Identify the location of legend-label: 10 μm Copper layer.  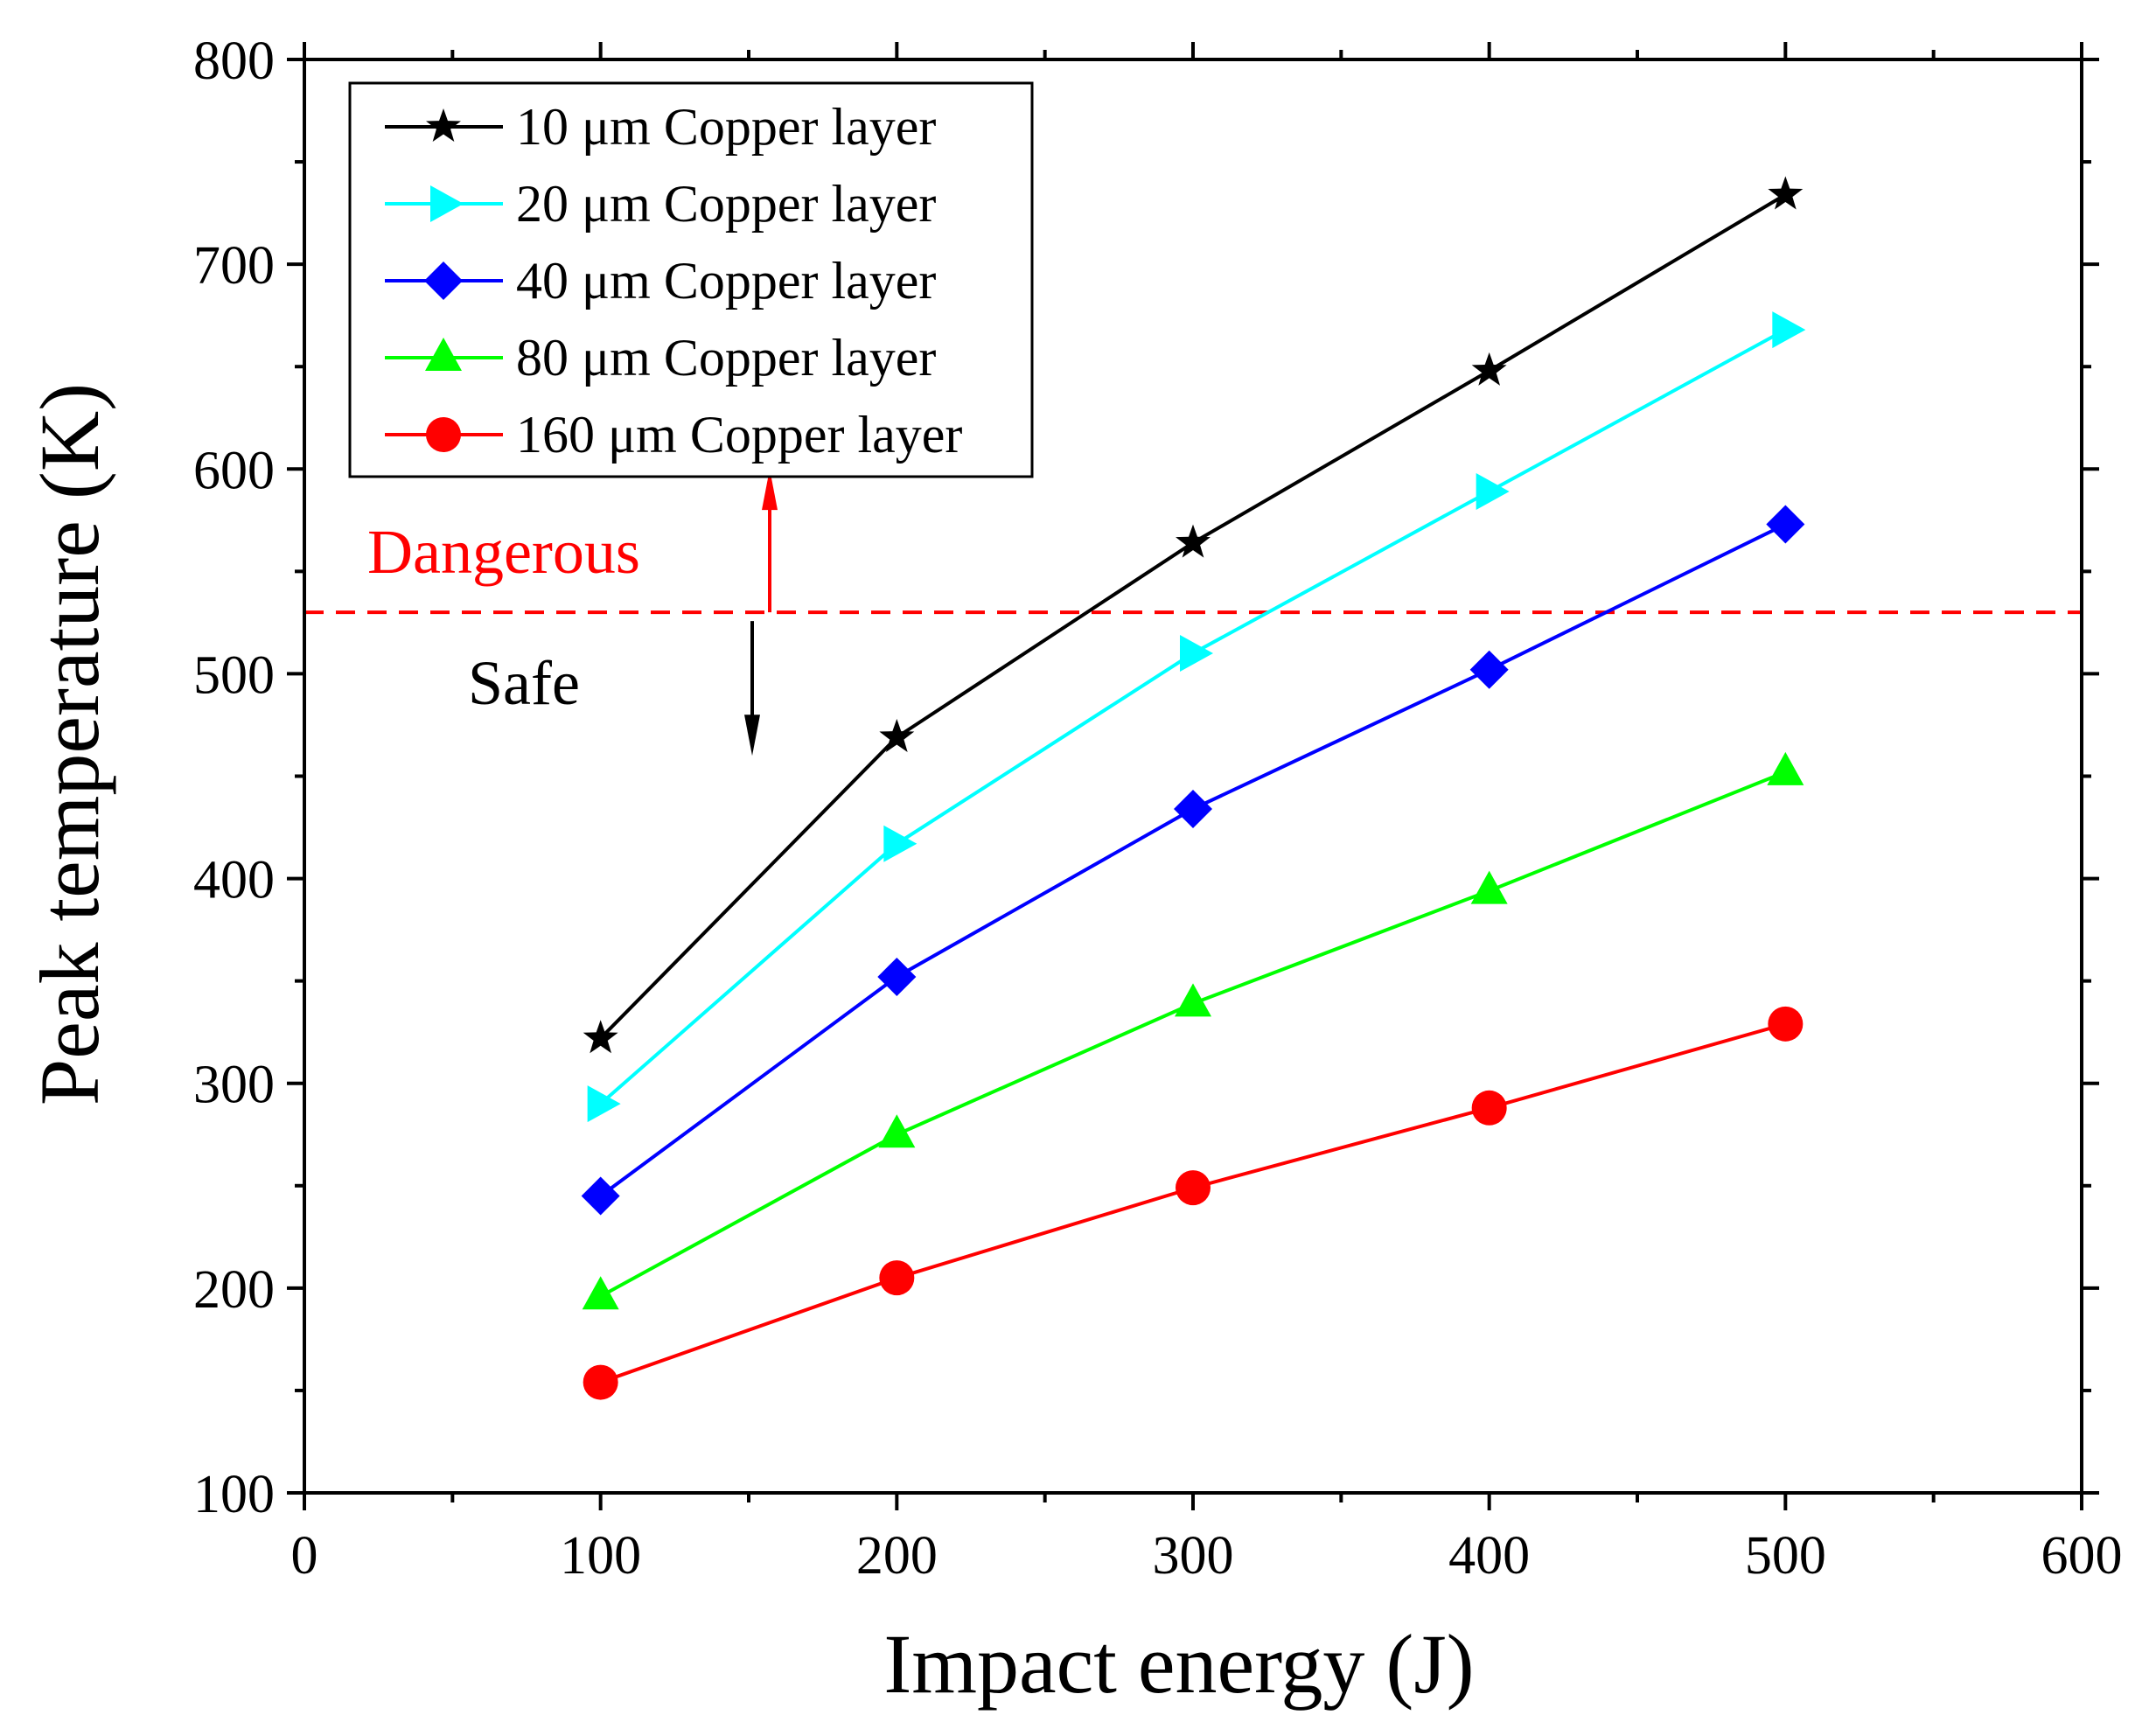
(726, 127).